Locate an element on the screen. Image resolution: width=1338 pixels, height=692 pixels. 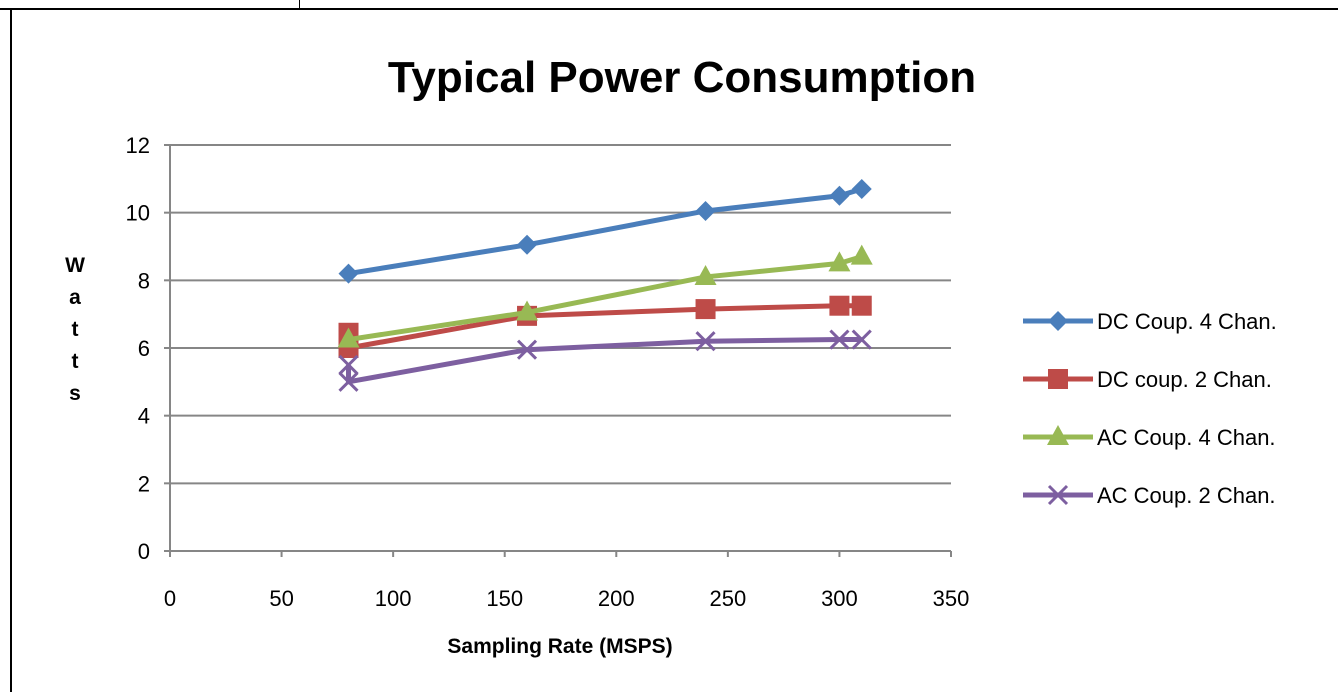
legend-item: DC Coup. 4 Chan. is located at coordinates (1150, 321).